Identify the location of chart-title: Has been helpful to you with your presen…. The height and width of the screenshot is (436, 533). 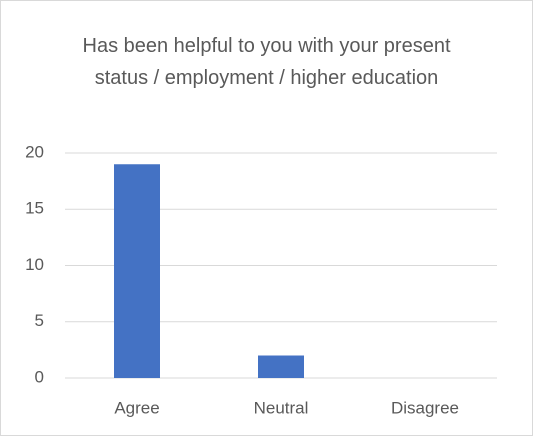
(266, 62).